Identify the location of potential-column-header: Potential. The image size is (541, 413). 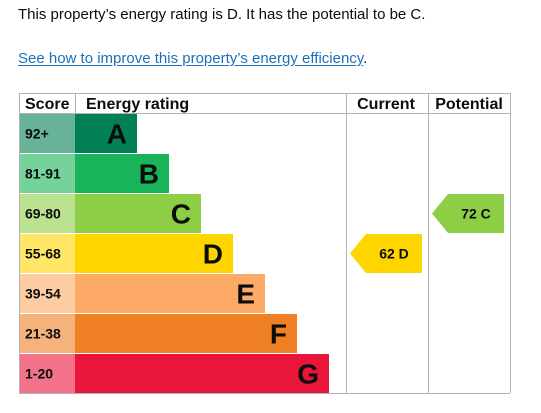
(469, 104).